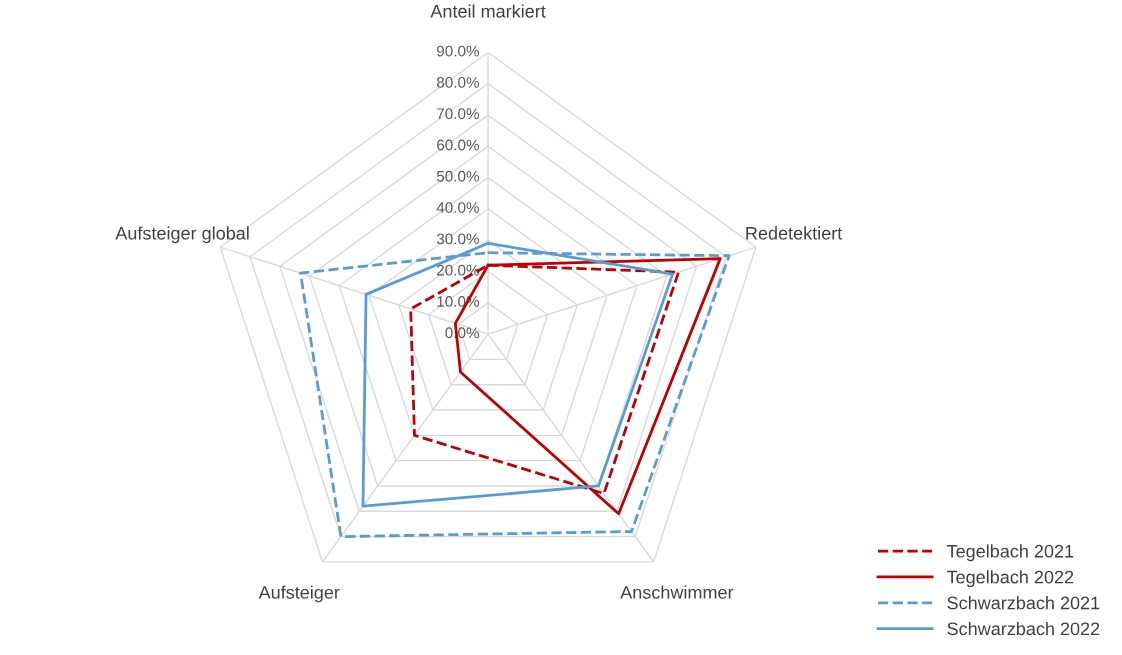  What do you see at coordinates (677, 592) in the screenshot?
I see `spoke-label: Anschwimmer` at bounding box center [677, 592].